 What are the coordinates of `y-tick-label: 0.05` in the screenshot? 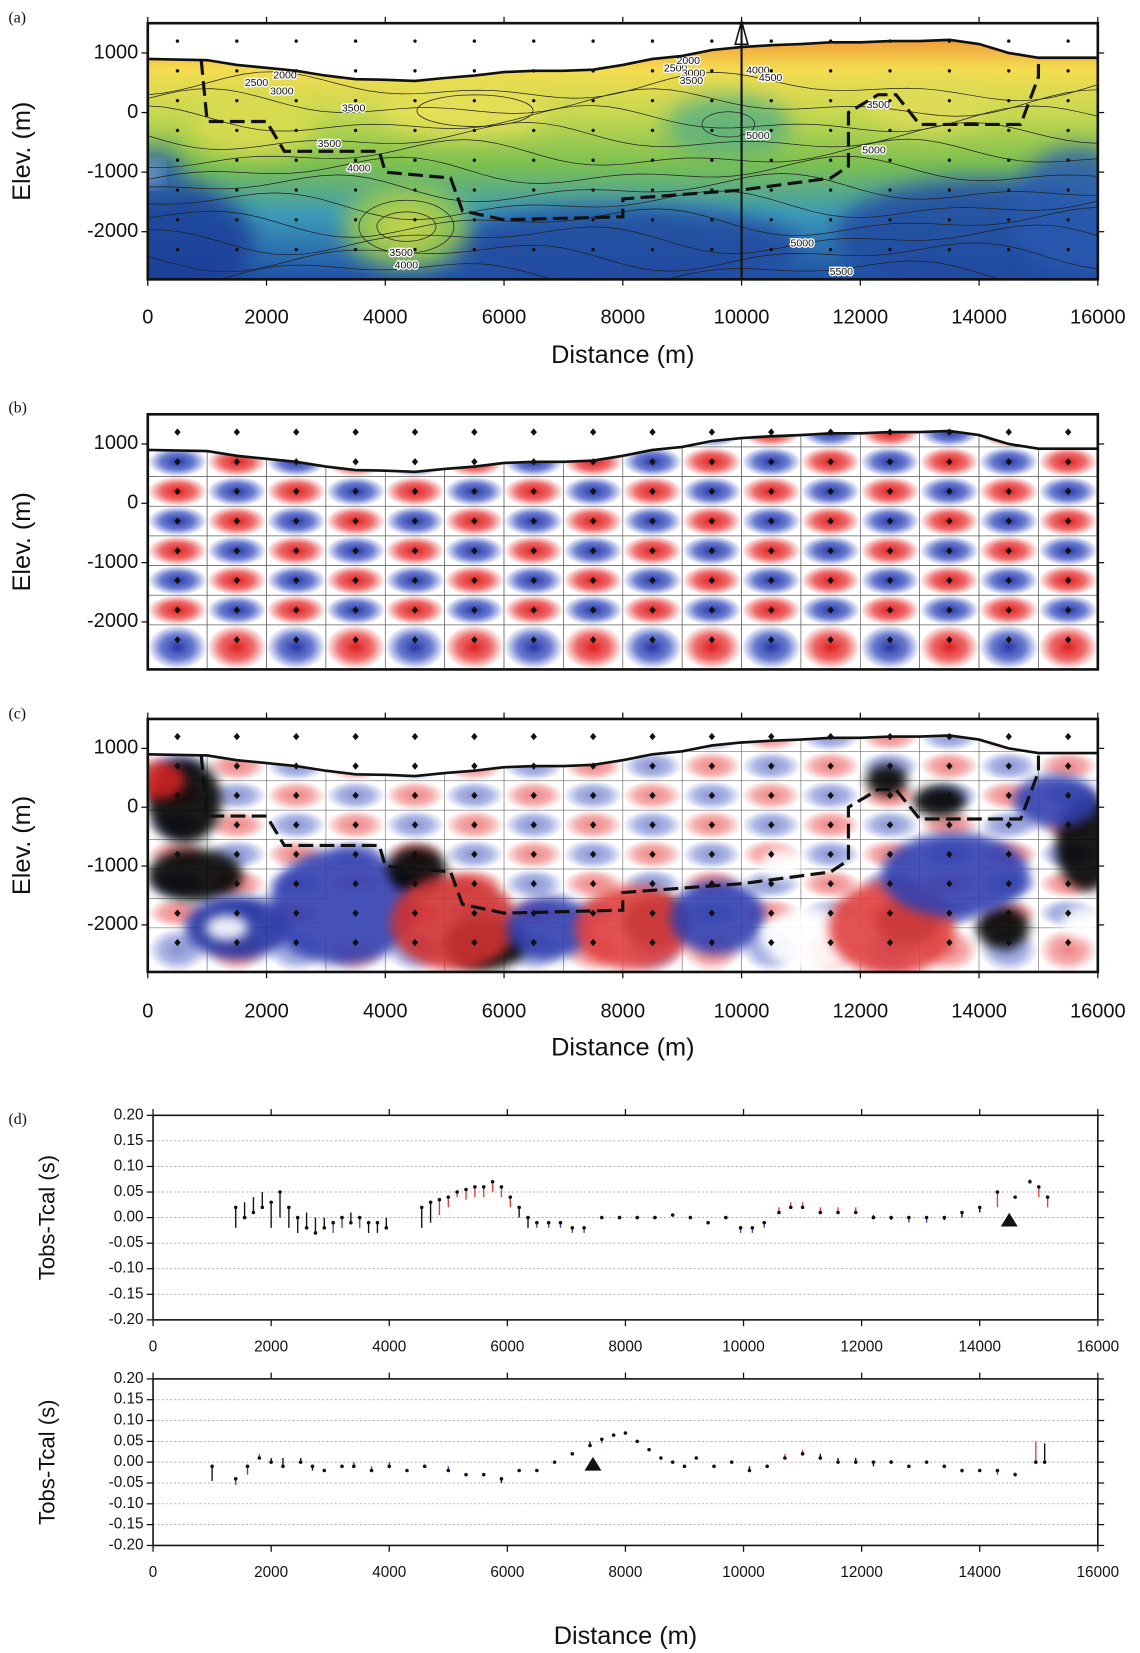 It's located at (129, 1191).